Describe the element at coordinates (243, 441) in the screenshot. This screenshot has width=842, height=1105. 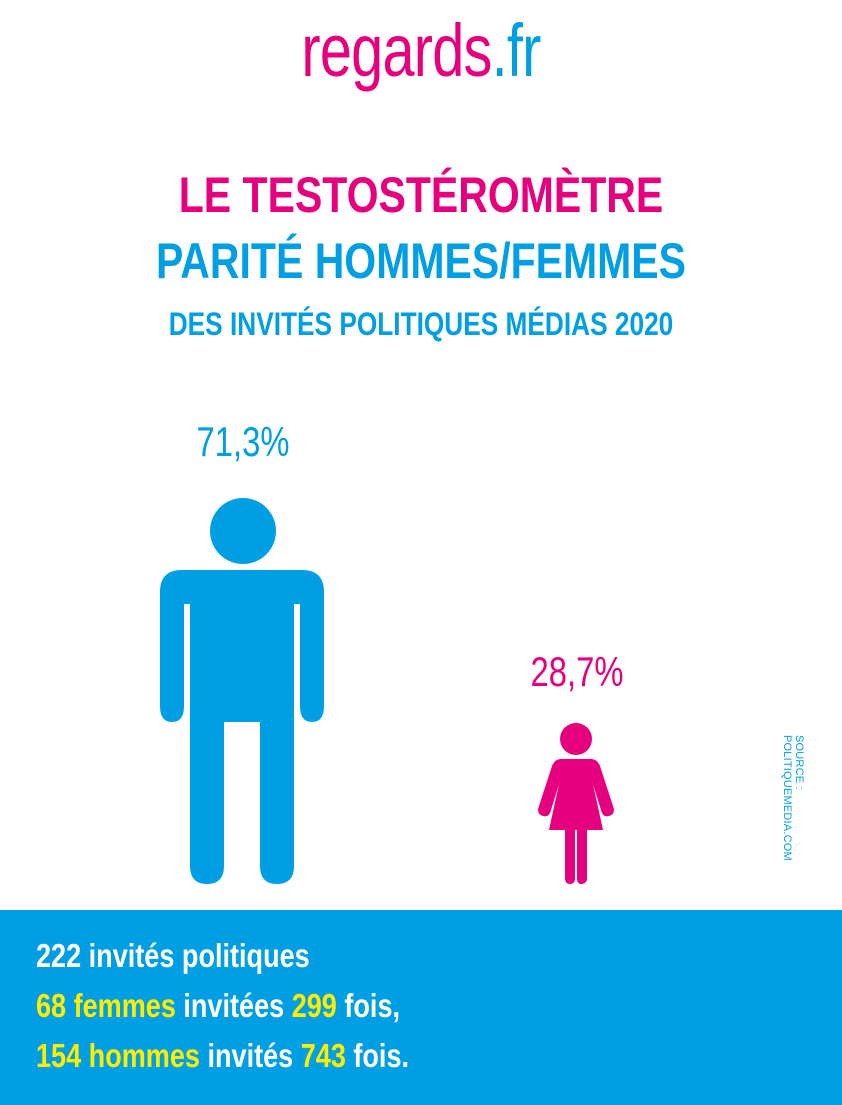
I see `men-percent-label: 71,3%` at that location.